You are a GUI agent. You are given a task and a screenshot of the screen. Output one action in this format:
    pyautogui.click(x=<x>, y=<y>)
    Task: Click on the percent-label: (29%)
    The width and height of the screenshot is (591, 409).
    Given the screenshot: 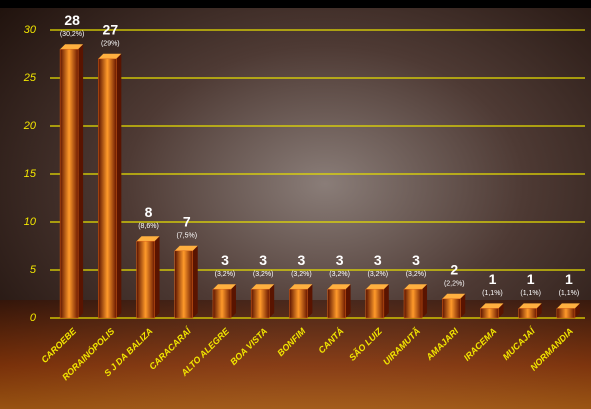 What is the action you would take?
    pyautogui.click(x=110, y=44)
    